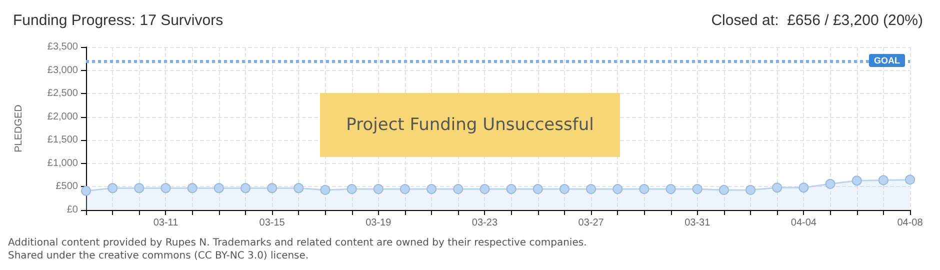  What do you see at coordinates (67, 186) in the screenshot?
I see `y-tick-label: £500` at bounding box center [67, 186].